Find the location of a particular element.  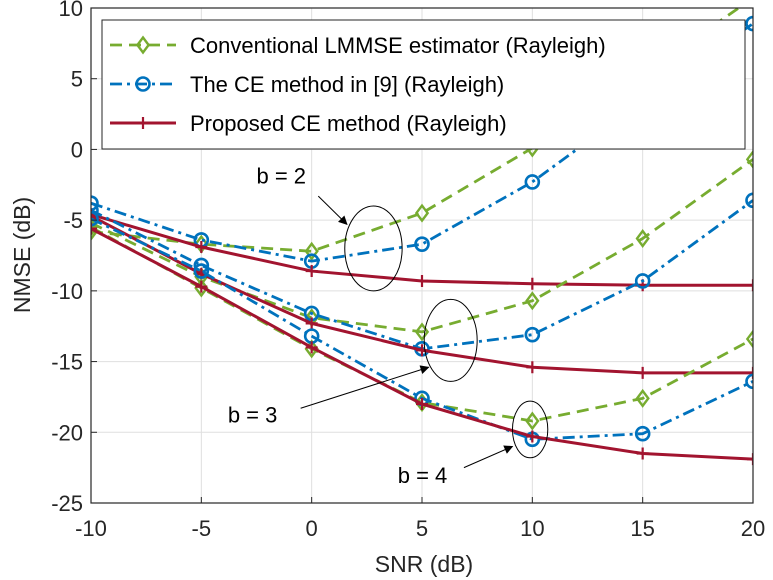

x-tick-label: -10 is located at coordinates (91, 528).